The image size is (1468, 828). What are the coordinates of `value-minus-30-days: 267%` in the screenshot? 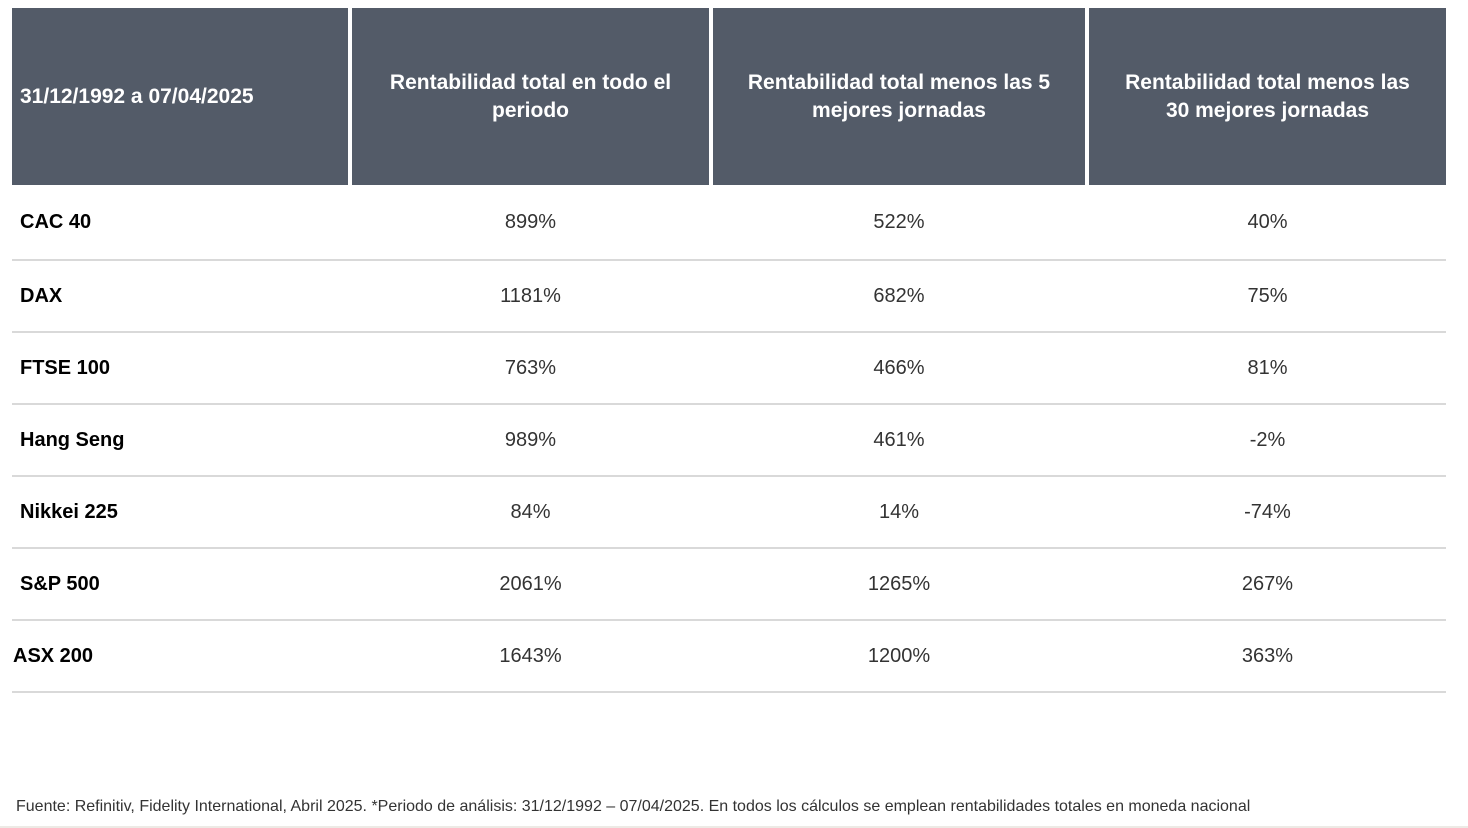 It's located at (1267, 583).